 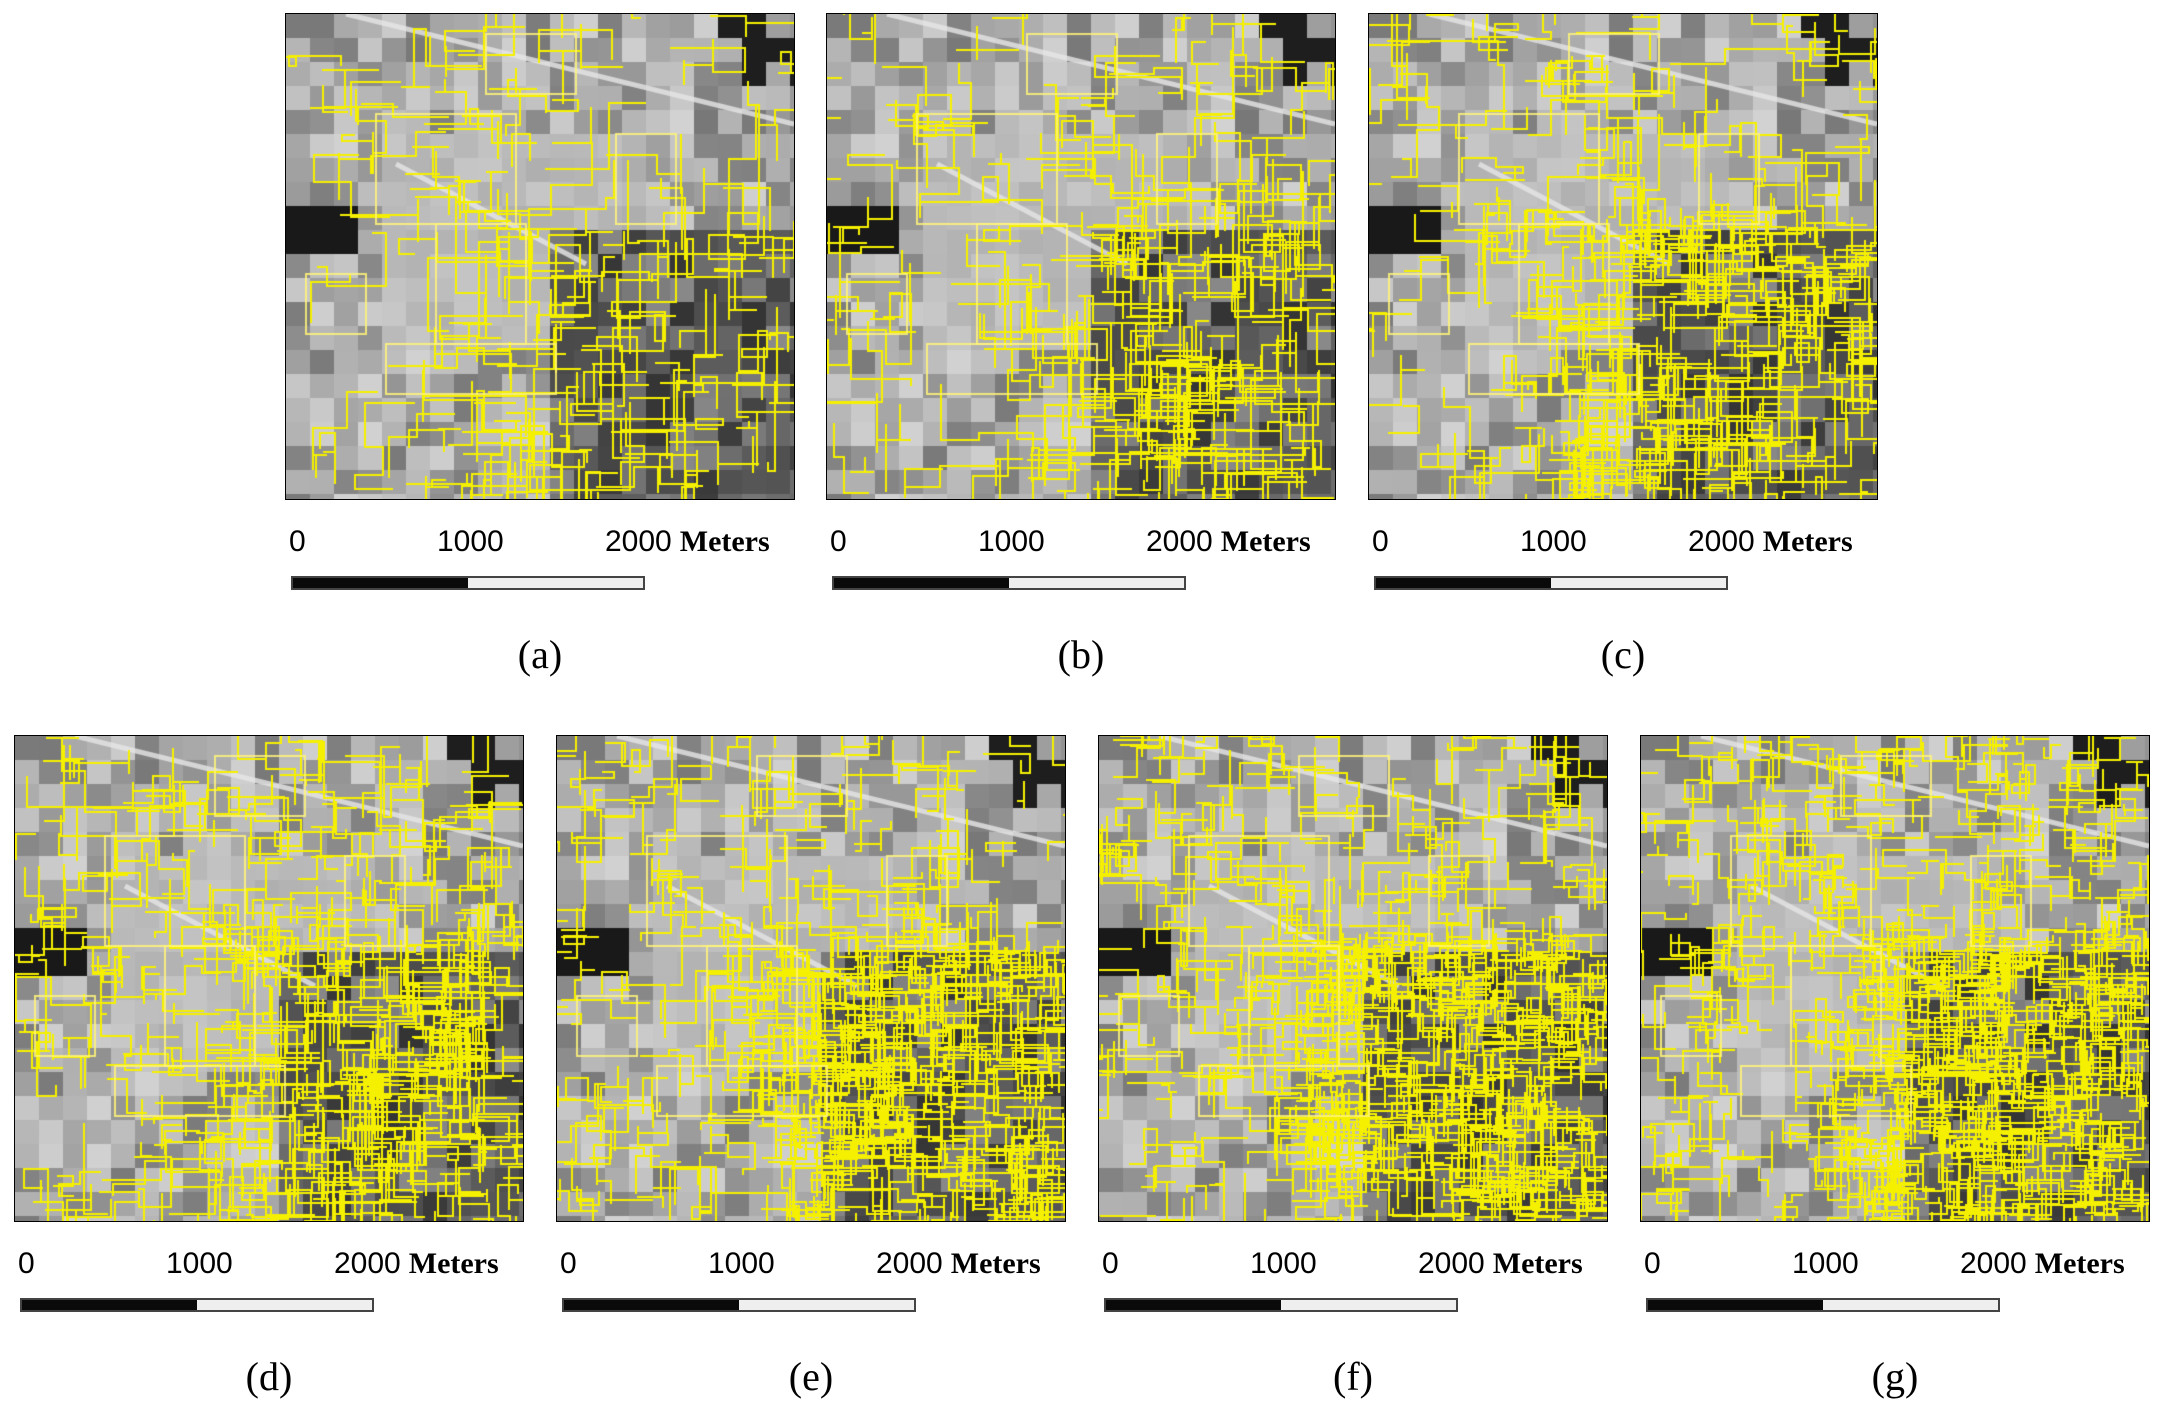 I want to click on segmentation-map-g, so click(x=1895, y=978).